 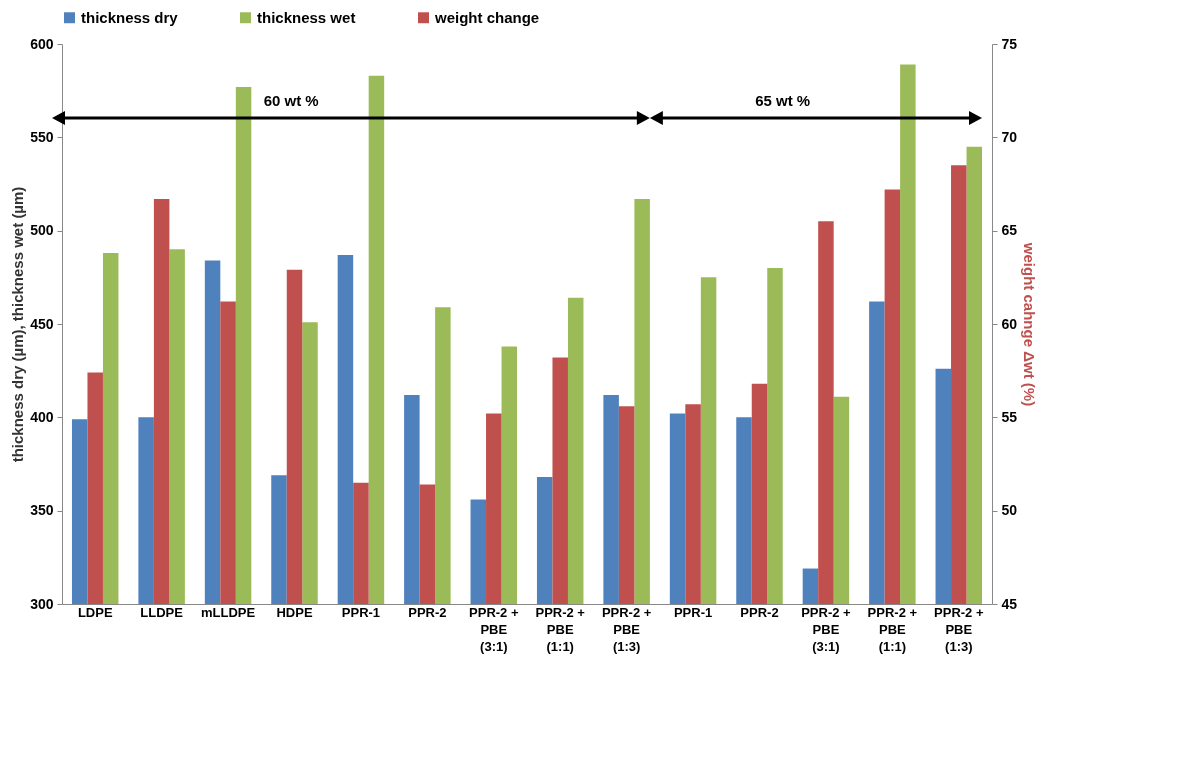 I want to click on y-tick-label: 600, so click(x=42, y=43).